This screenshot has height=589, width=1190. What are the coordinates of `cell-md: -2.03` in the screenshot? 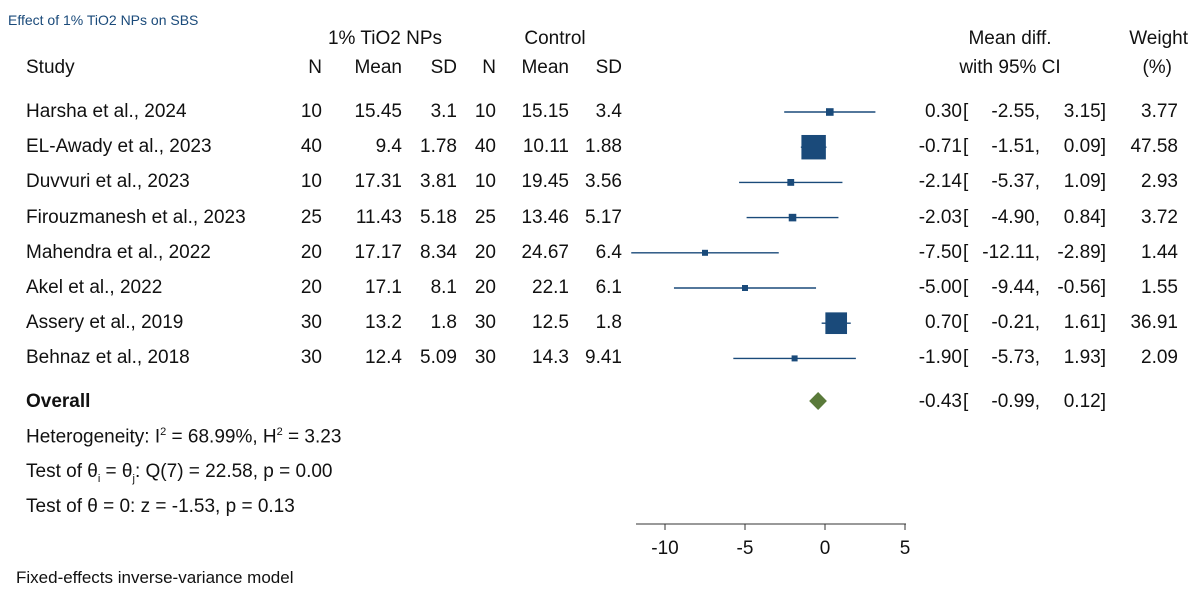 It's located at (940, 217).